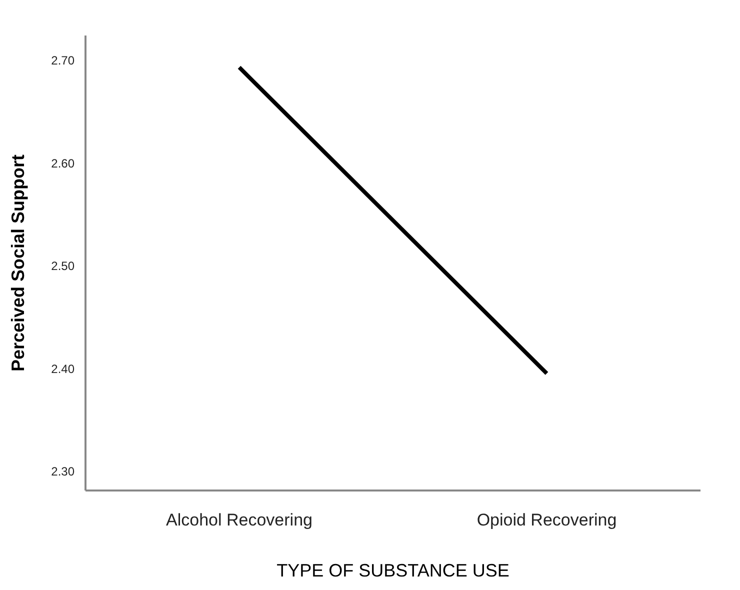 The height and width of the screenshot is (590, 740). Describe the element at coordinates (63, 471) in the screenshot. I see `y-tick-label: 2.30` at that location.